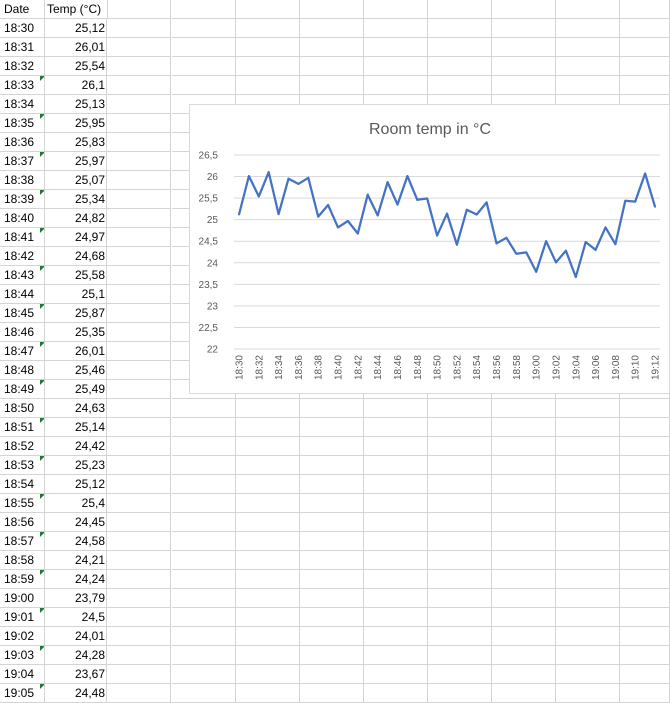 The image size is (670, 703). What do you see at coordinates (76, 237) in the screenshot?
I see `temp-cell: 24,97` at bounding box center [76, 237].